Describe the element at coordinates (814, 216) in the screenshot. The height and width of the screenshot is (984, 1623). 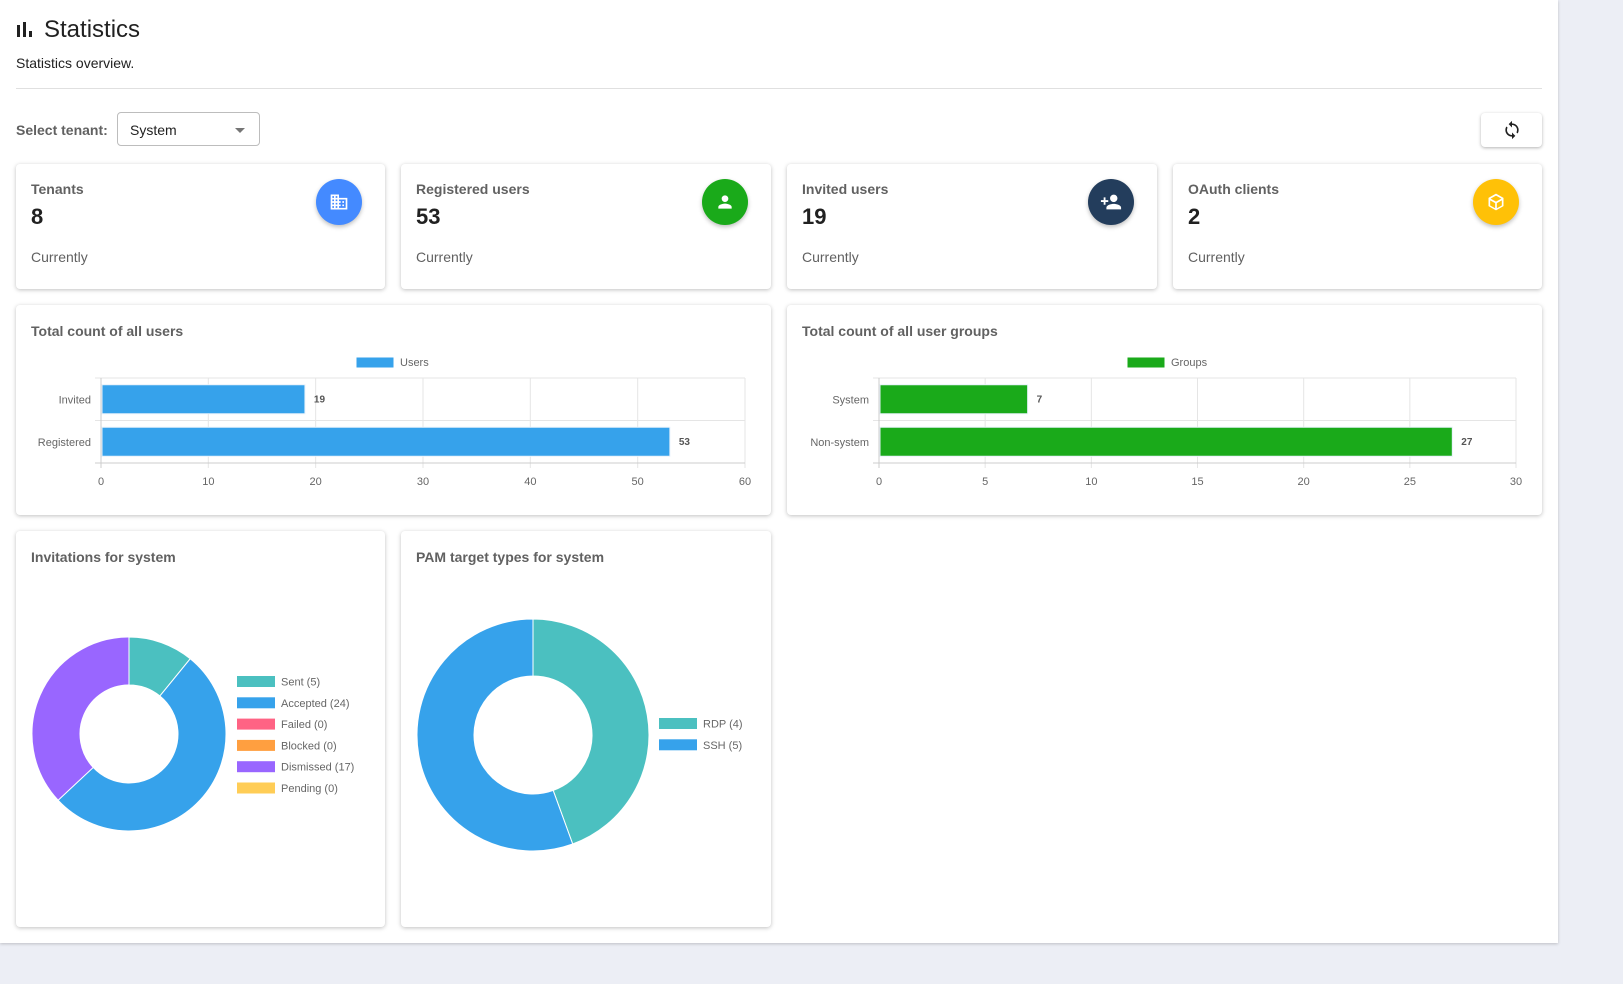
I see `stat-value: 19` at that location.